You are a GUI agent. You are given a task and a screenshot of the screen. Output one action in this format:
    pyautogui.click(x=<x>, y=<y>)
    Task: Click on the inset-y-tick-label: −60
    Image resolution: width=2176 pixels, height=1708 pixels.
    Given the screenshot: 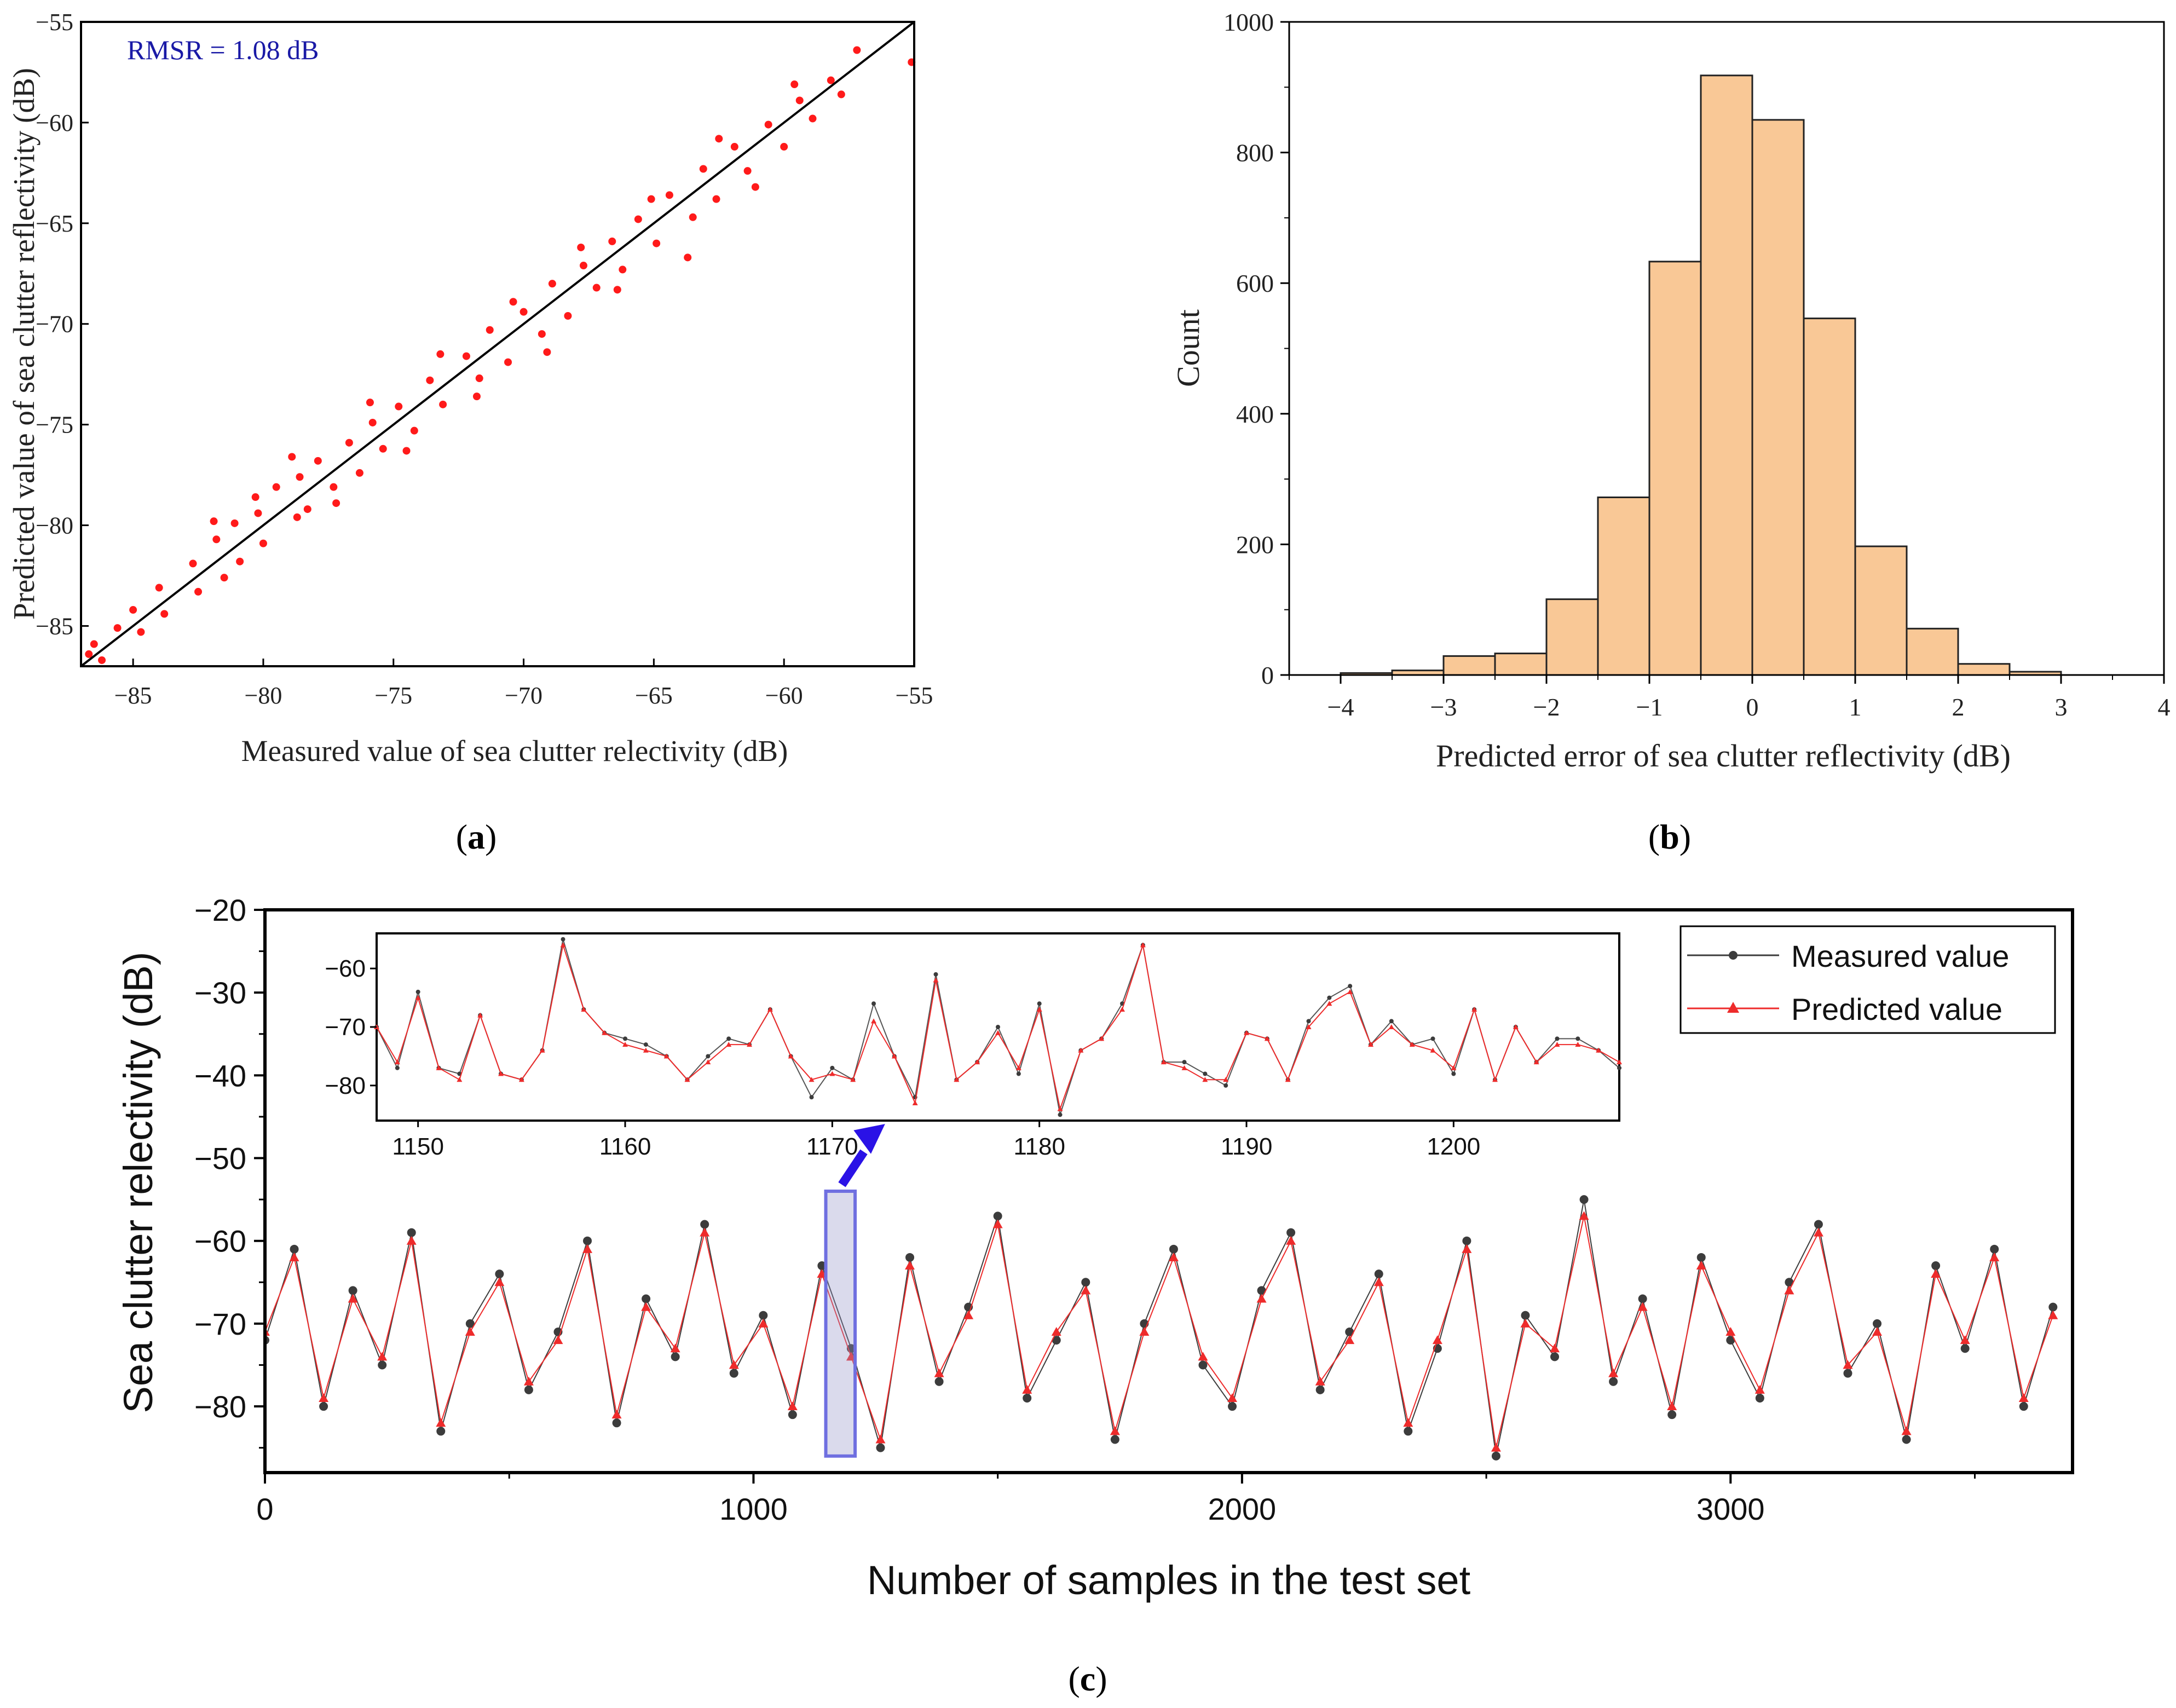 What is the action you would take?
    pyautogui.click(x=345, y=969)
    